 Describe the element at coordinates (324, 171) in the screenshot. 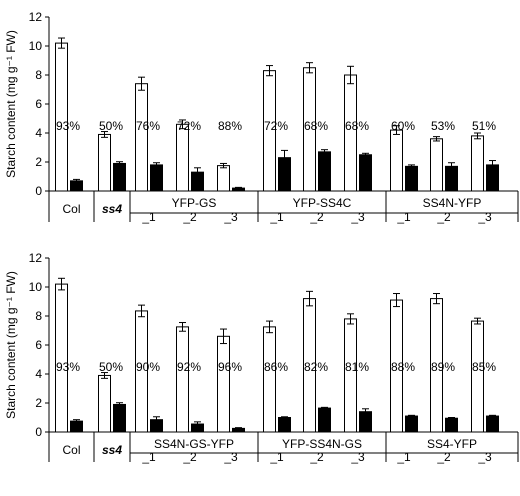

I see `bar-YFP-SS4C_2-black` at that location.